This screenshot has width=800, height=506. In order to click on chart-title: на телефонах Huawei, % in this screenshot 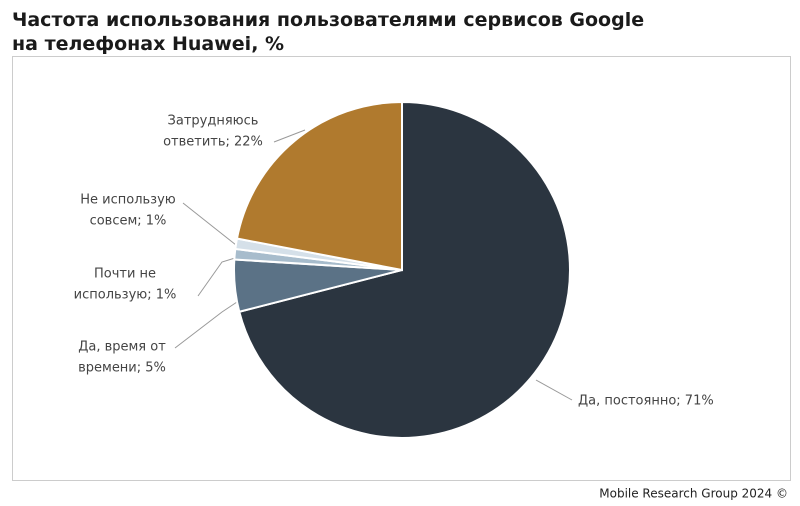, I will do `click(148, 44)`.